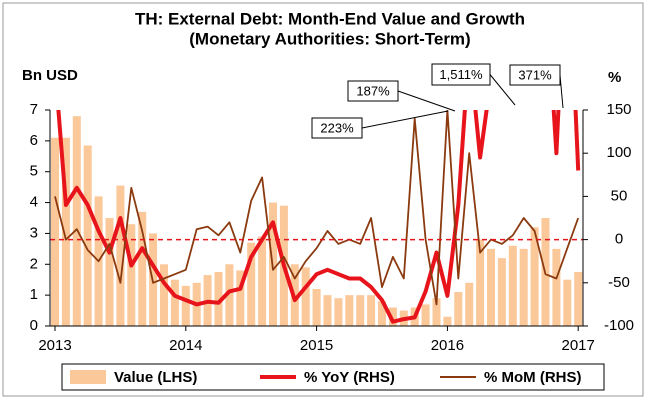 The width and height of the screenshot is (649, 400). What do you see at coordinates (614, 77) in the screenshot?
I see `y2-axis-label: %` at bounding box center [614, 77].